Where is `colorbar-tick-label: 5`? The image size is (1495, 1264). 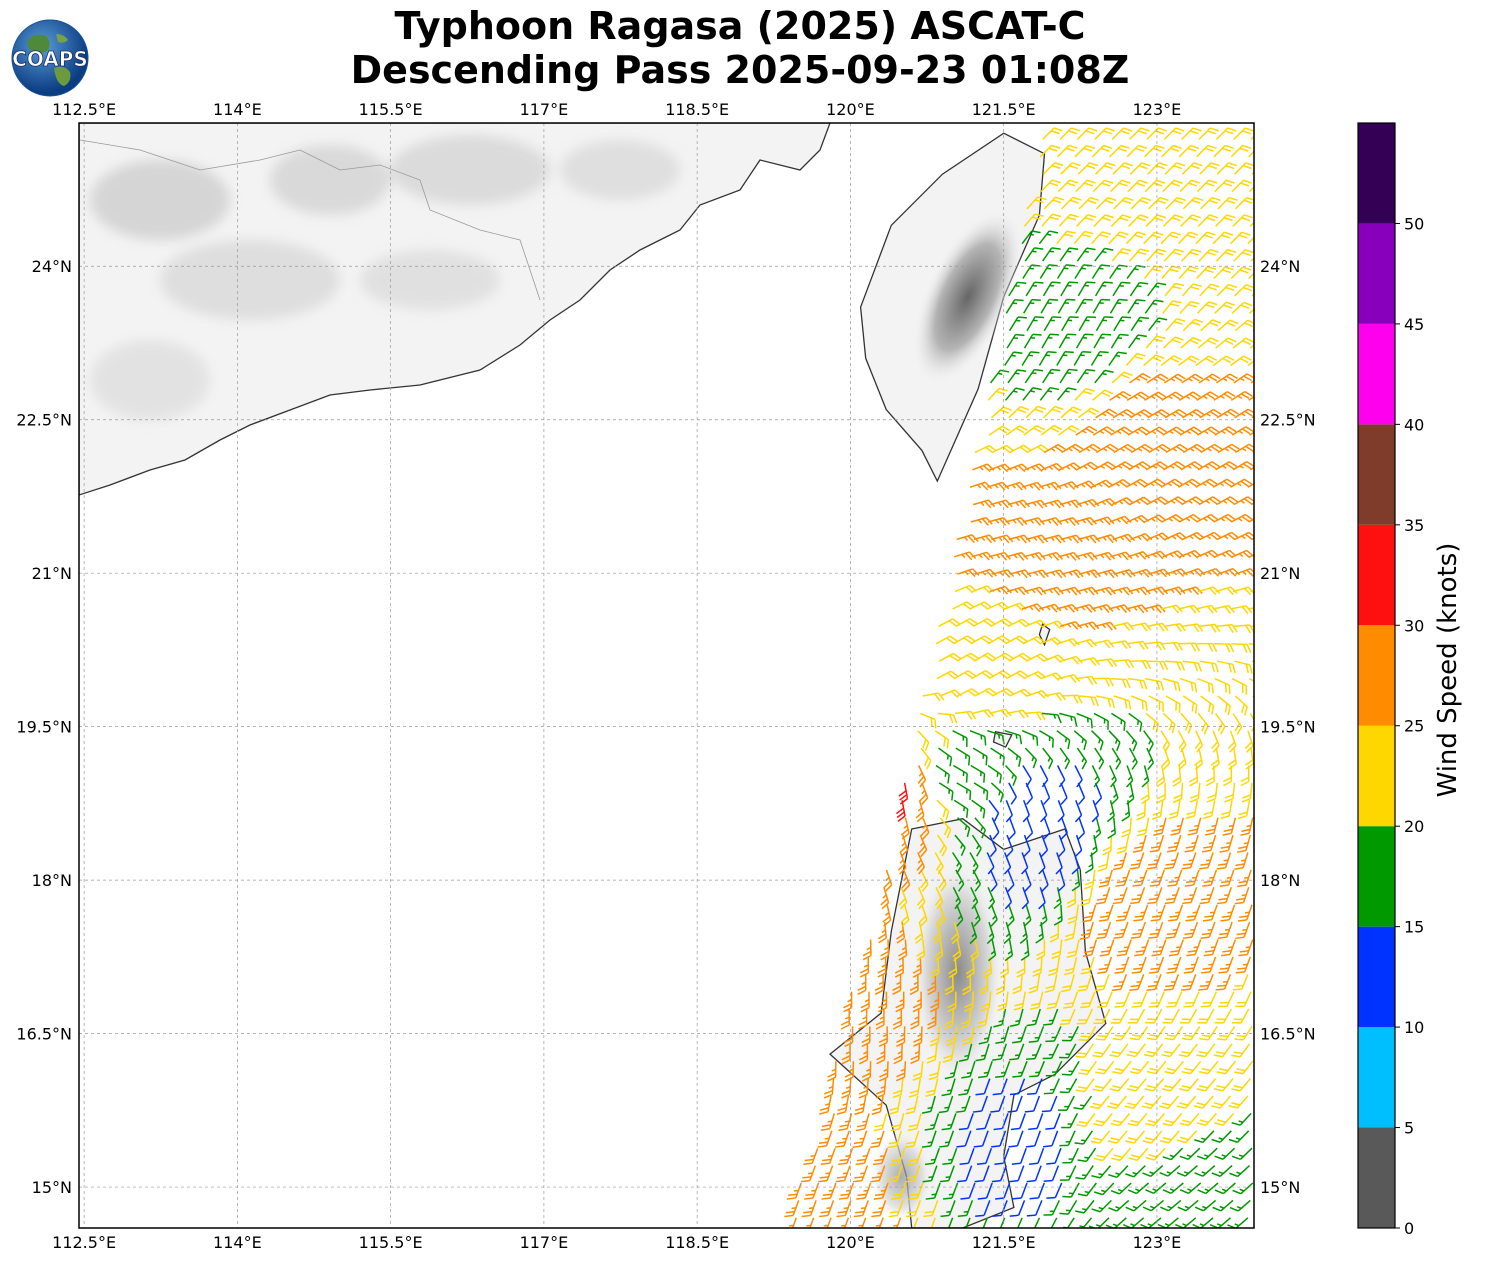 colorbar-tick-label: 5 is located at coordinates (1409, 1128).